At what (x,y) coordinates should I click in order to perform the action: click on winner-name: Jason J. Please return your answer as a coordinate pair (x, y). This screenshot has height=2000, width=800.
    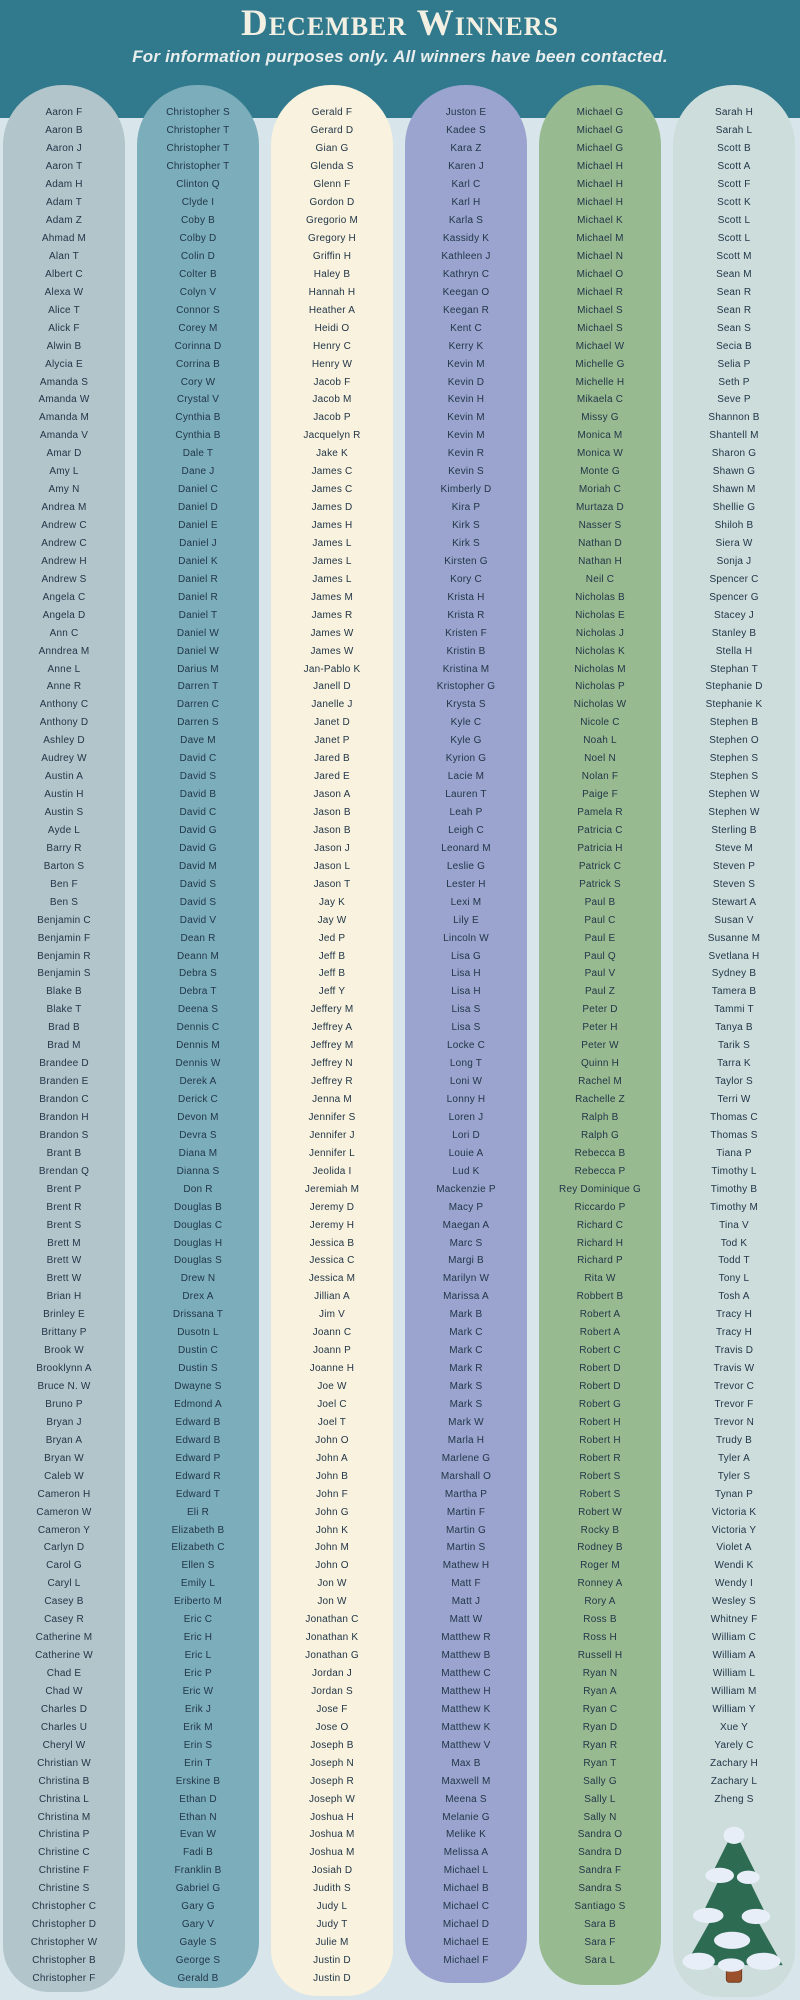
    Looking at the image, I should click on (332, 848).